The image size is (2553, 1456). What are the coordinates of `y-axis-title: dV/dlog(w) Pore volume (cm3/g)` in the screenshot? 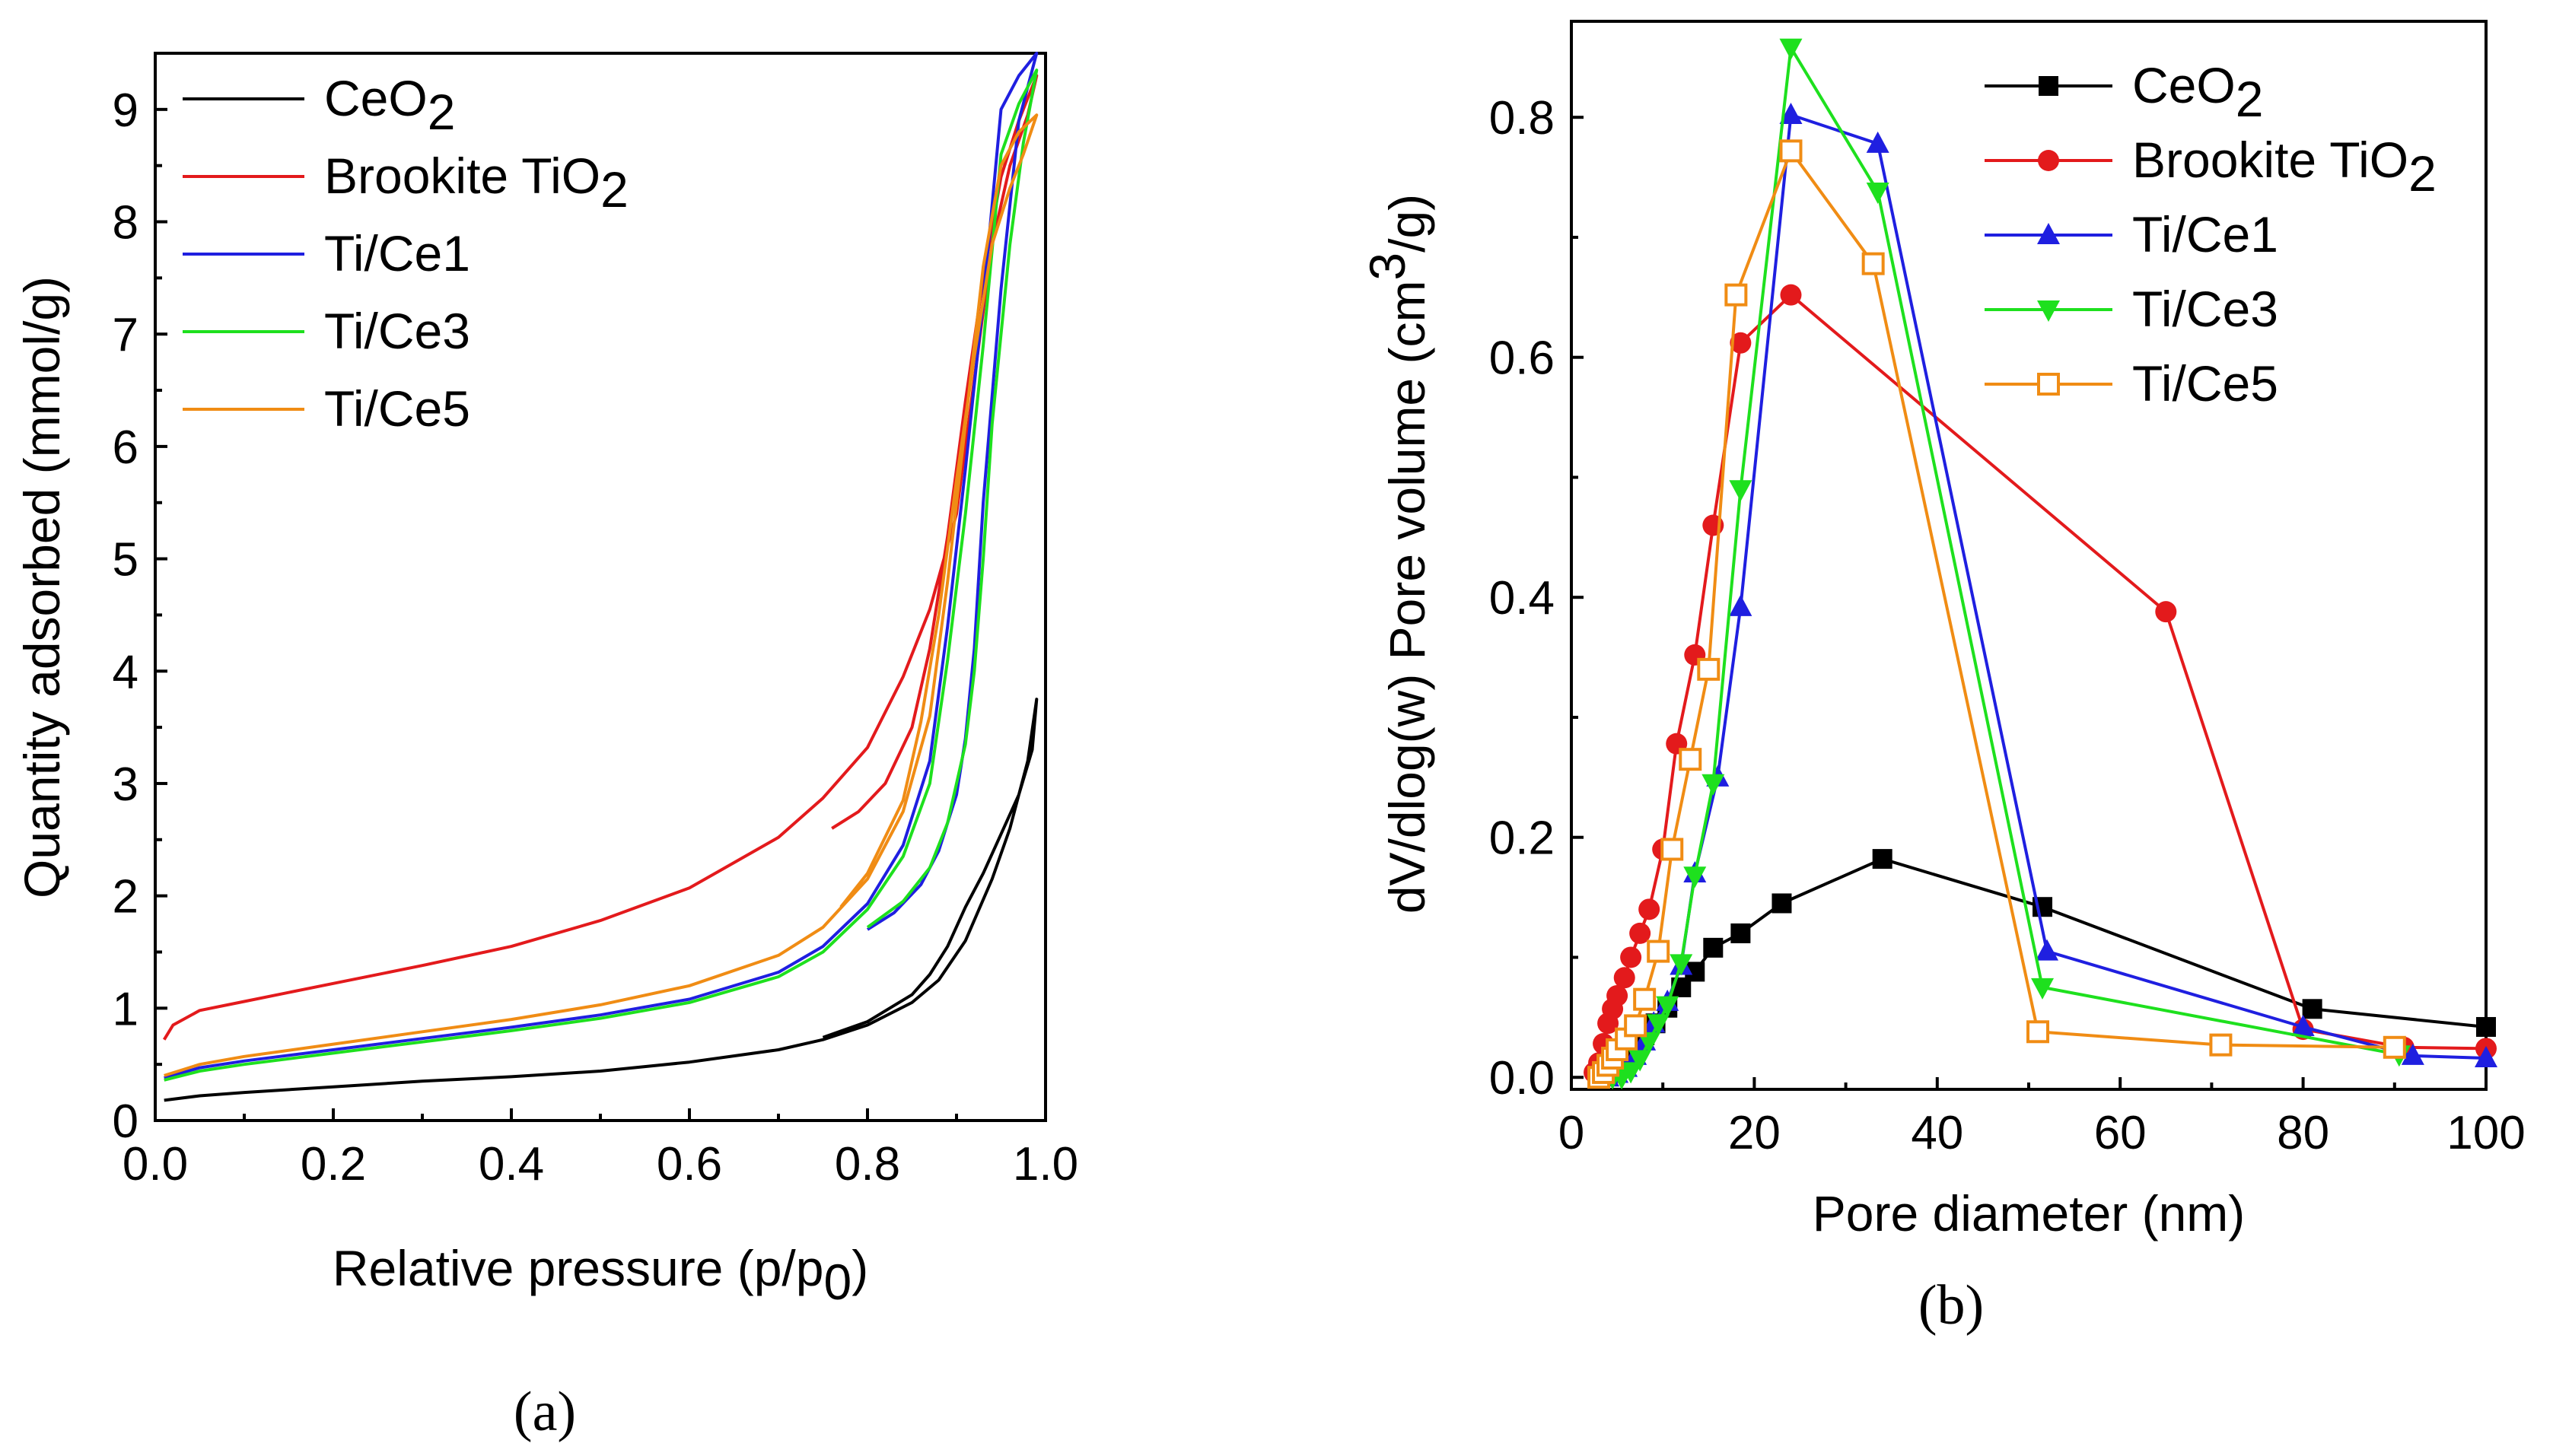 It's located at (1397, 554).